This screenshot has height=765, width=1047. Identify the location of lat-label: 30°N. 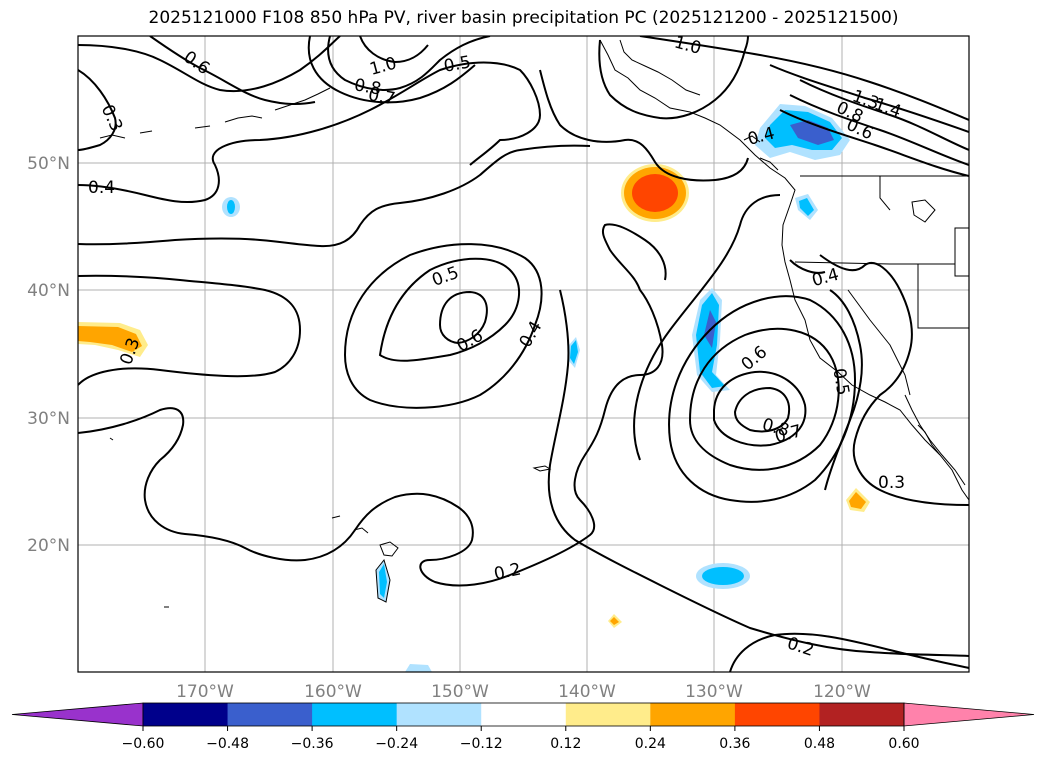
(48, 419).